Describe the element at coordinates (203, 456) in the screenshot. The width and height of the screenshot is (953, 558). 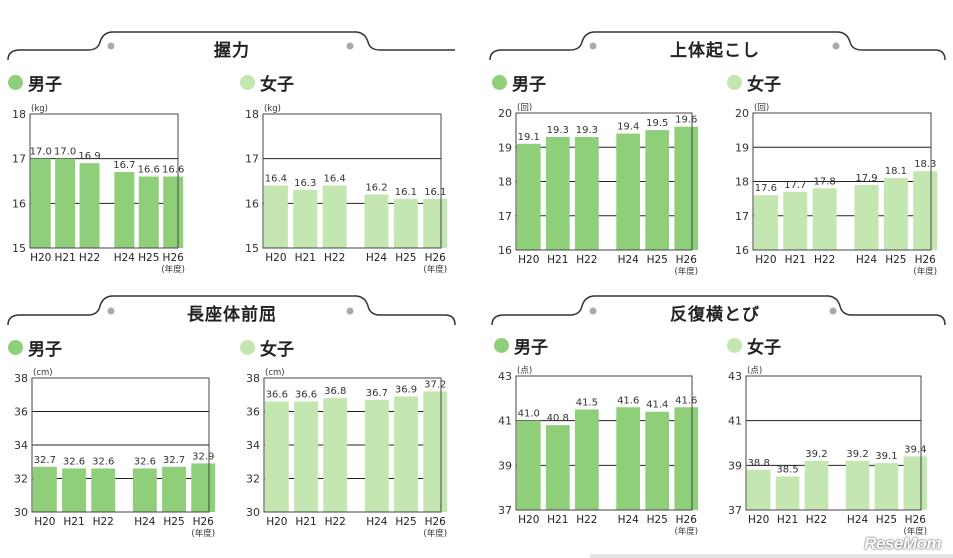
I see `data-label: 32.9` at that location.